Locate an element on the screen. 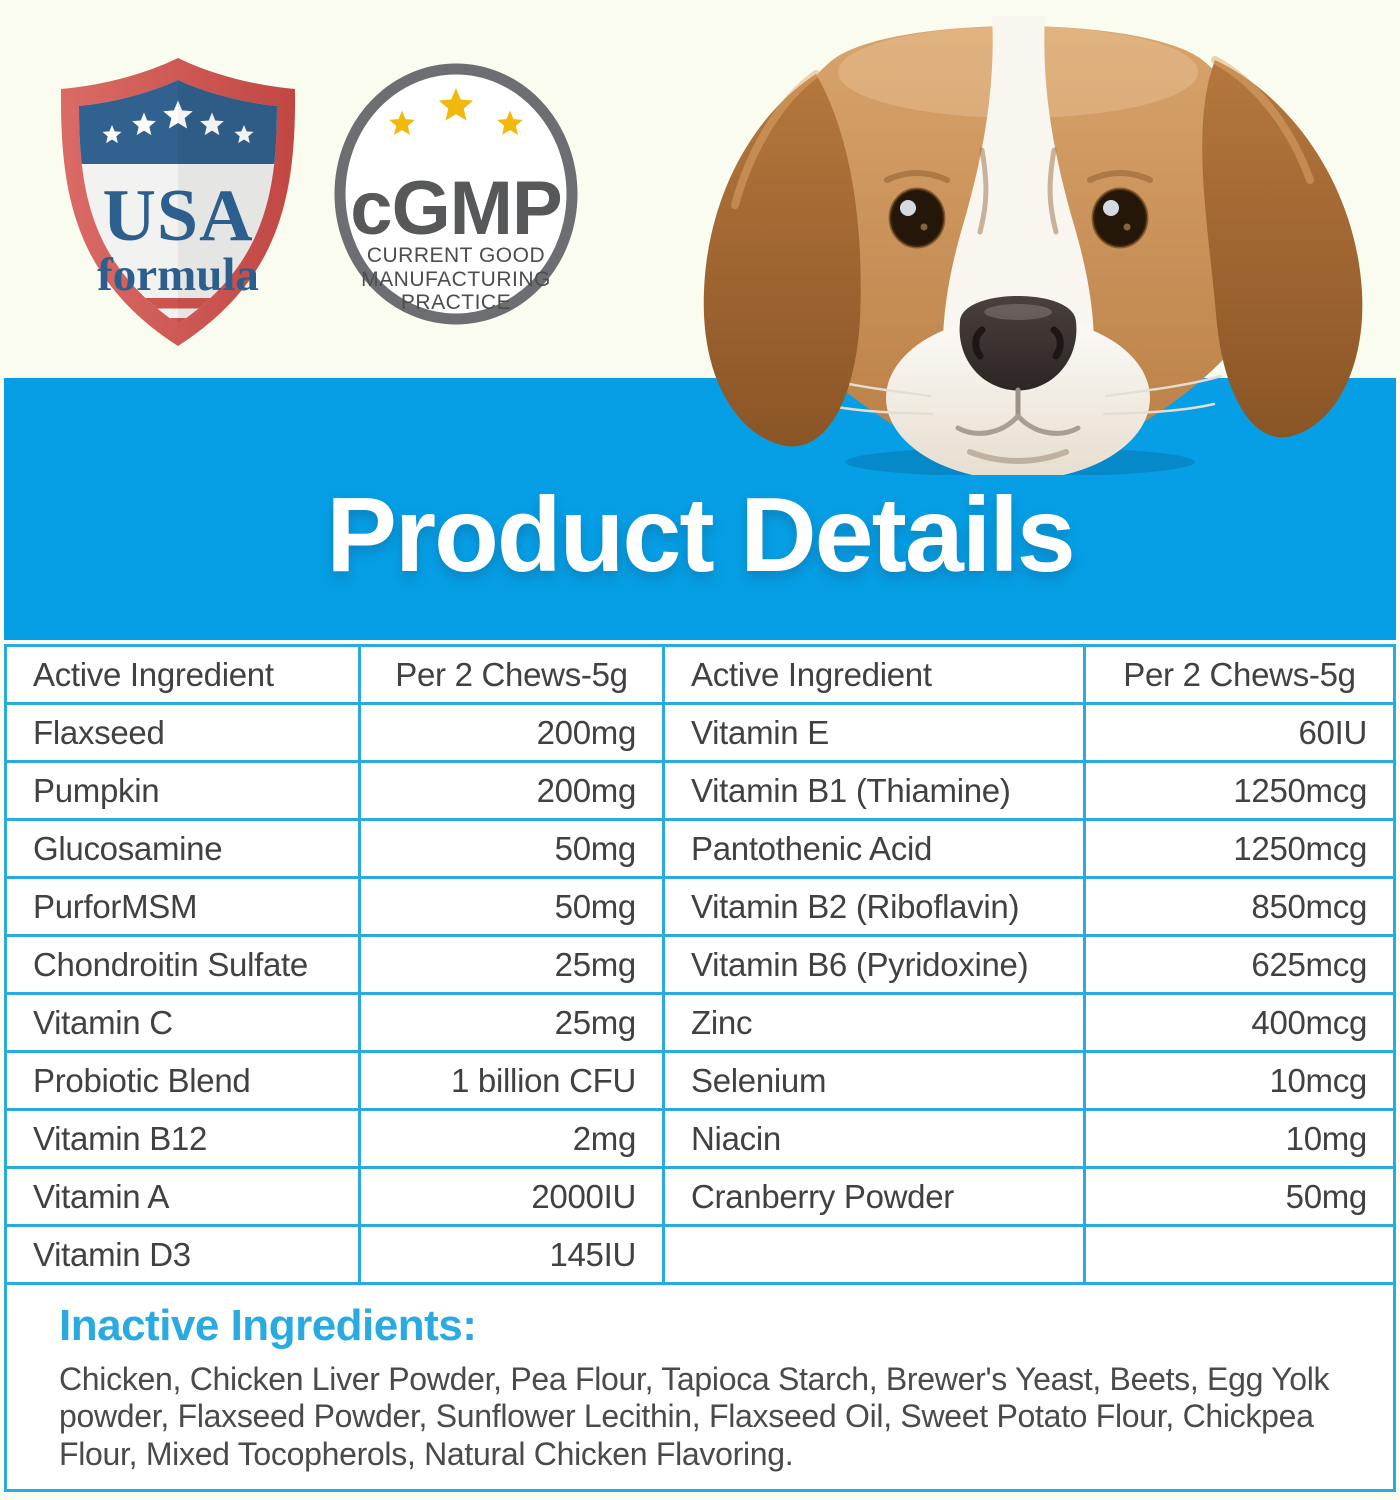 Image resolution: width=1400 pixels, height=1500 pixels. column-header-active-ingredient-right: Active Ingredient is located at coordinates (875, 676).